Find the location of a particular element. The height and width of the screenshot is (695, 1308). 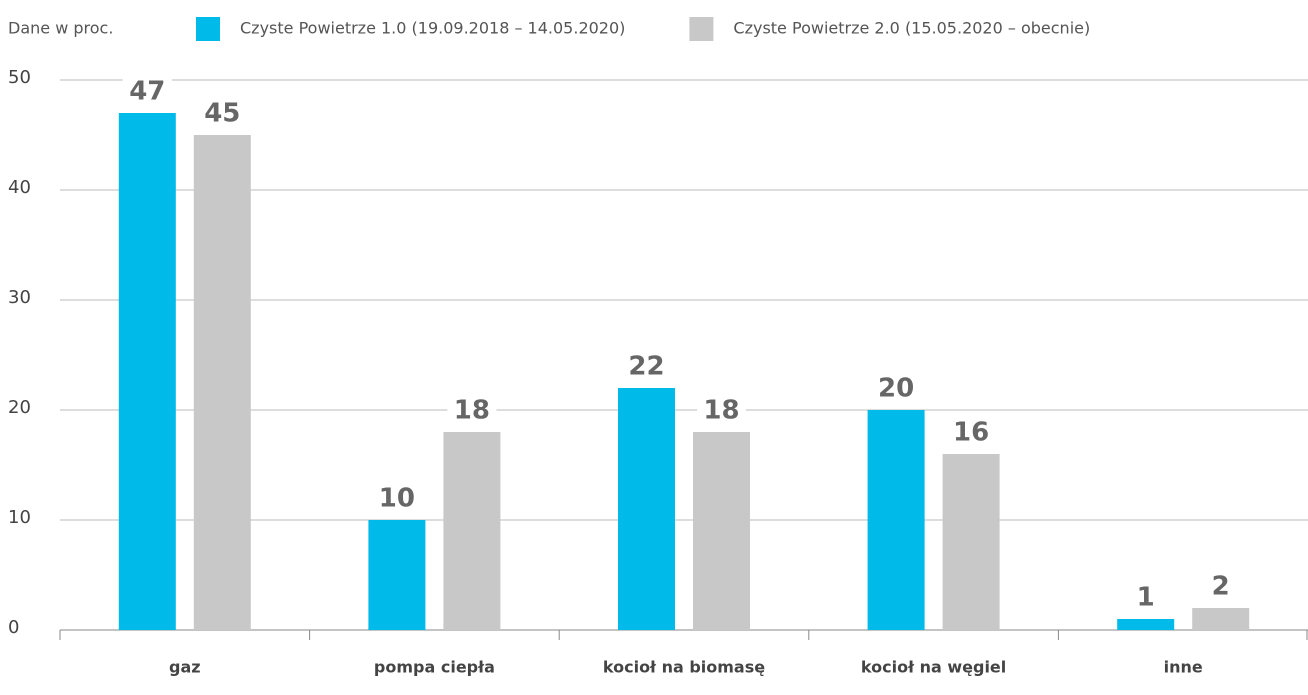

value-label: 20 is located at coordinates (896, 389).